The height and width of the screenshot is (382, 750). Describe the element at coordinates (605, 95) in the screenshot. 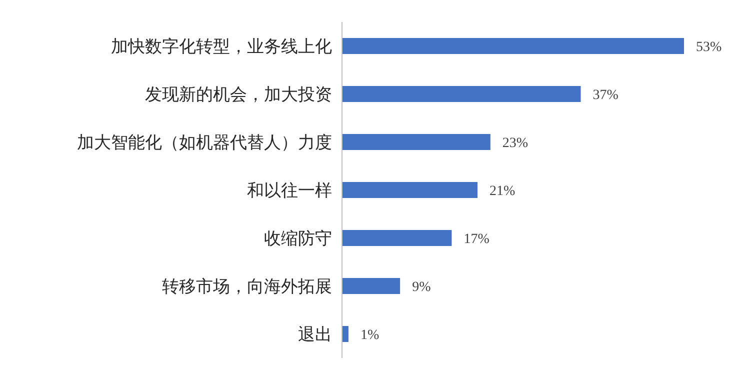

I see `data-label: 37%` at that location.